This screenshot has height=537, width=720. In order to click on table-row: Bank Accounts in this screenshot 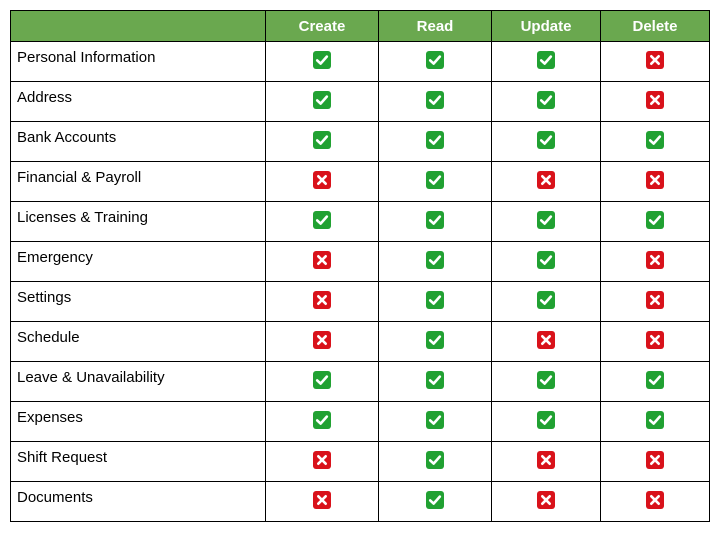, I will do `click(360, 141)`.